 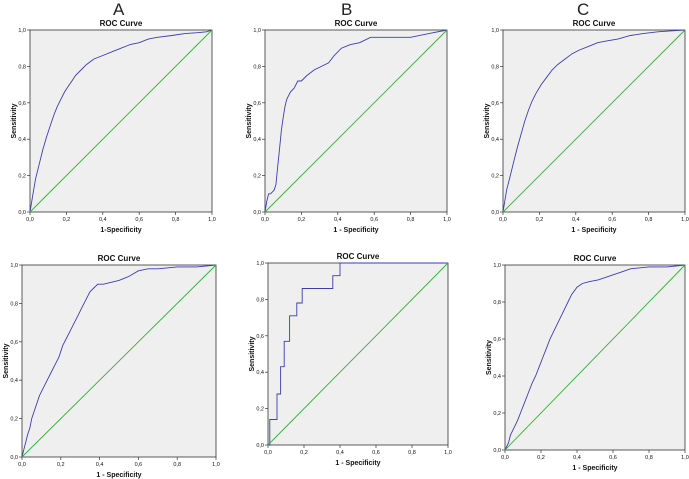 What do you see at coordinates (347, 9) in the screenshot?
I see `column-label-b: B` at bounding box center [347, 9].